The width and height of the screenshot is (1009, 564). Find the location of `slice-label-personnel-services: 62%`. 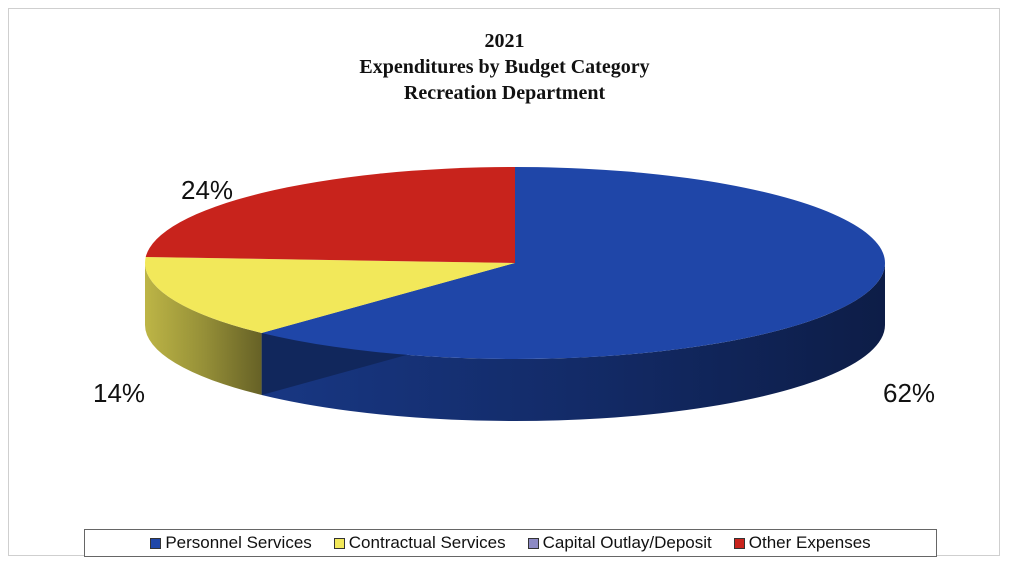

slice-label-personnel-services: 62% is located at coordinates (909, 393).